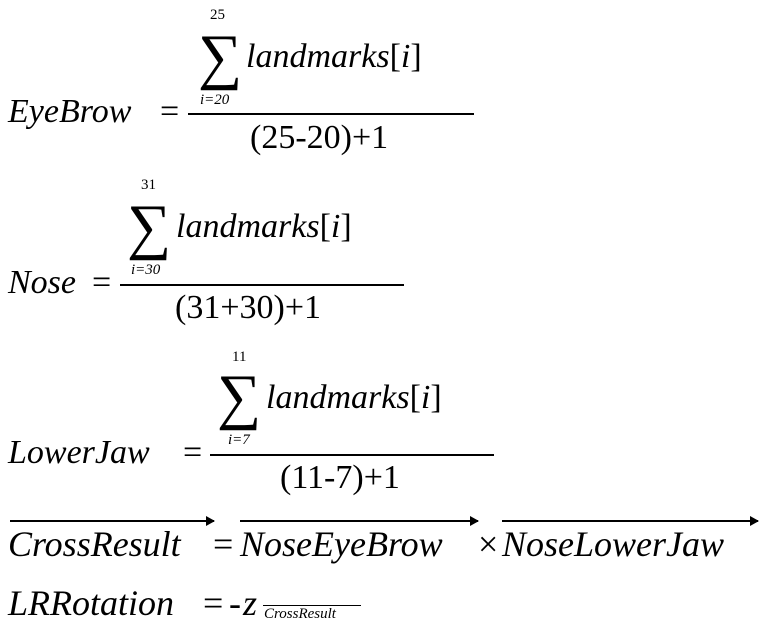 The width and height of the screenshot is (768, 634). Describe the element at coordinates (91, 603) in the screenshot. I see `lrrotation-lhs: LRRotation` at that location.